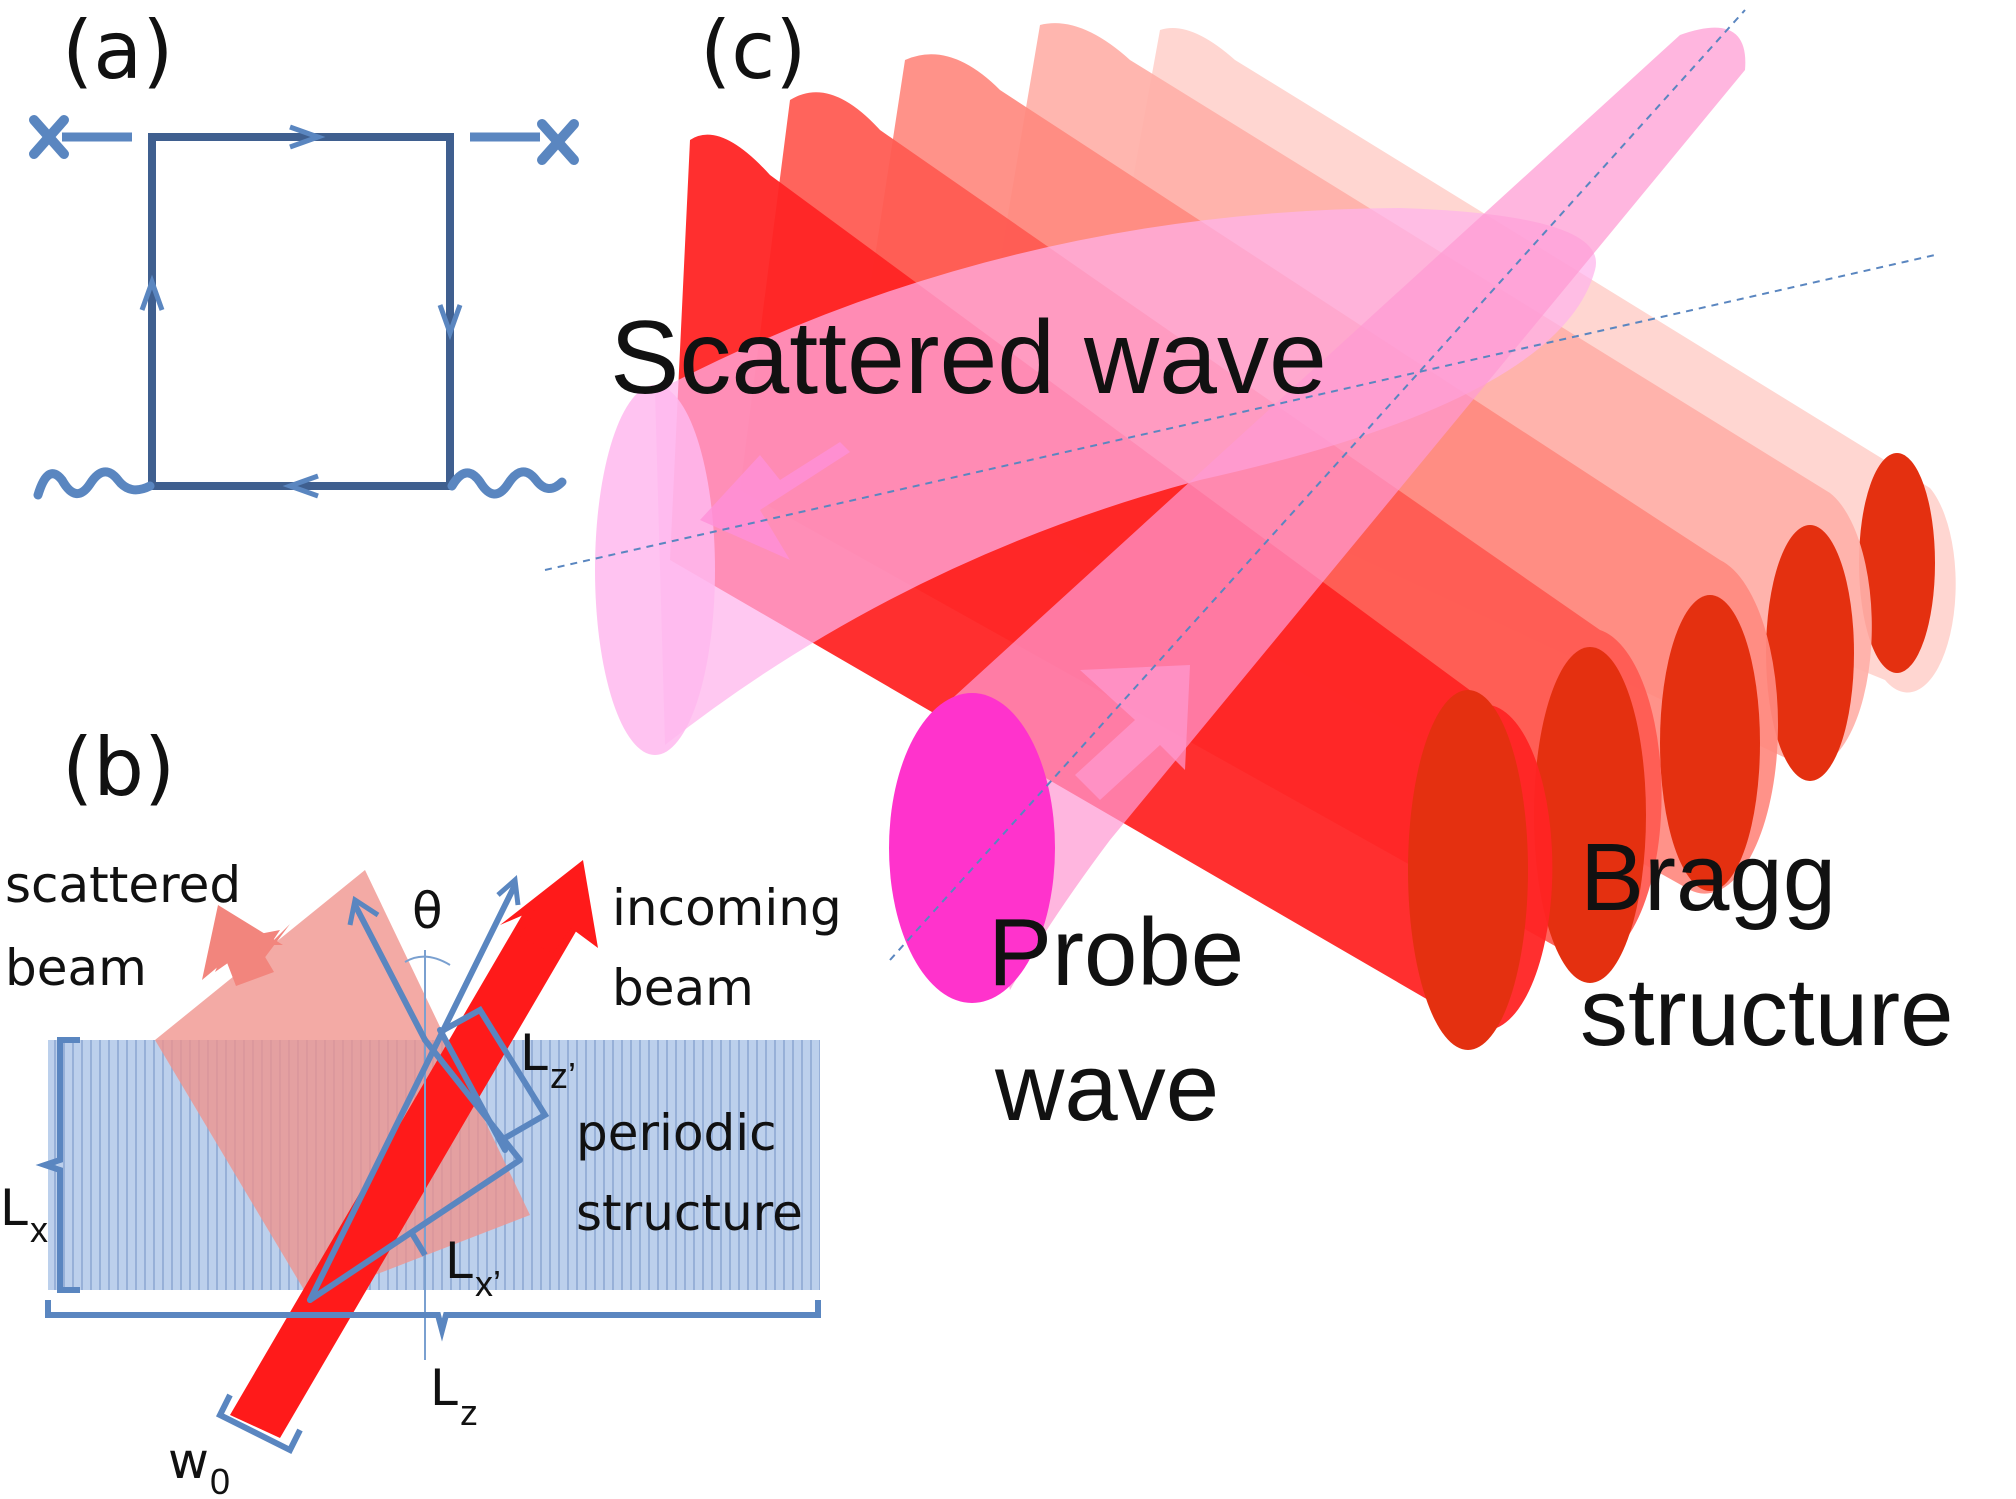 Image resolution: width=2016 pixels, height=1499 pixels. I want to click on probe-wave-label-line1: Probe, so click(1116, 952).